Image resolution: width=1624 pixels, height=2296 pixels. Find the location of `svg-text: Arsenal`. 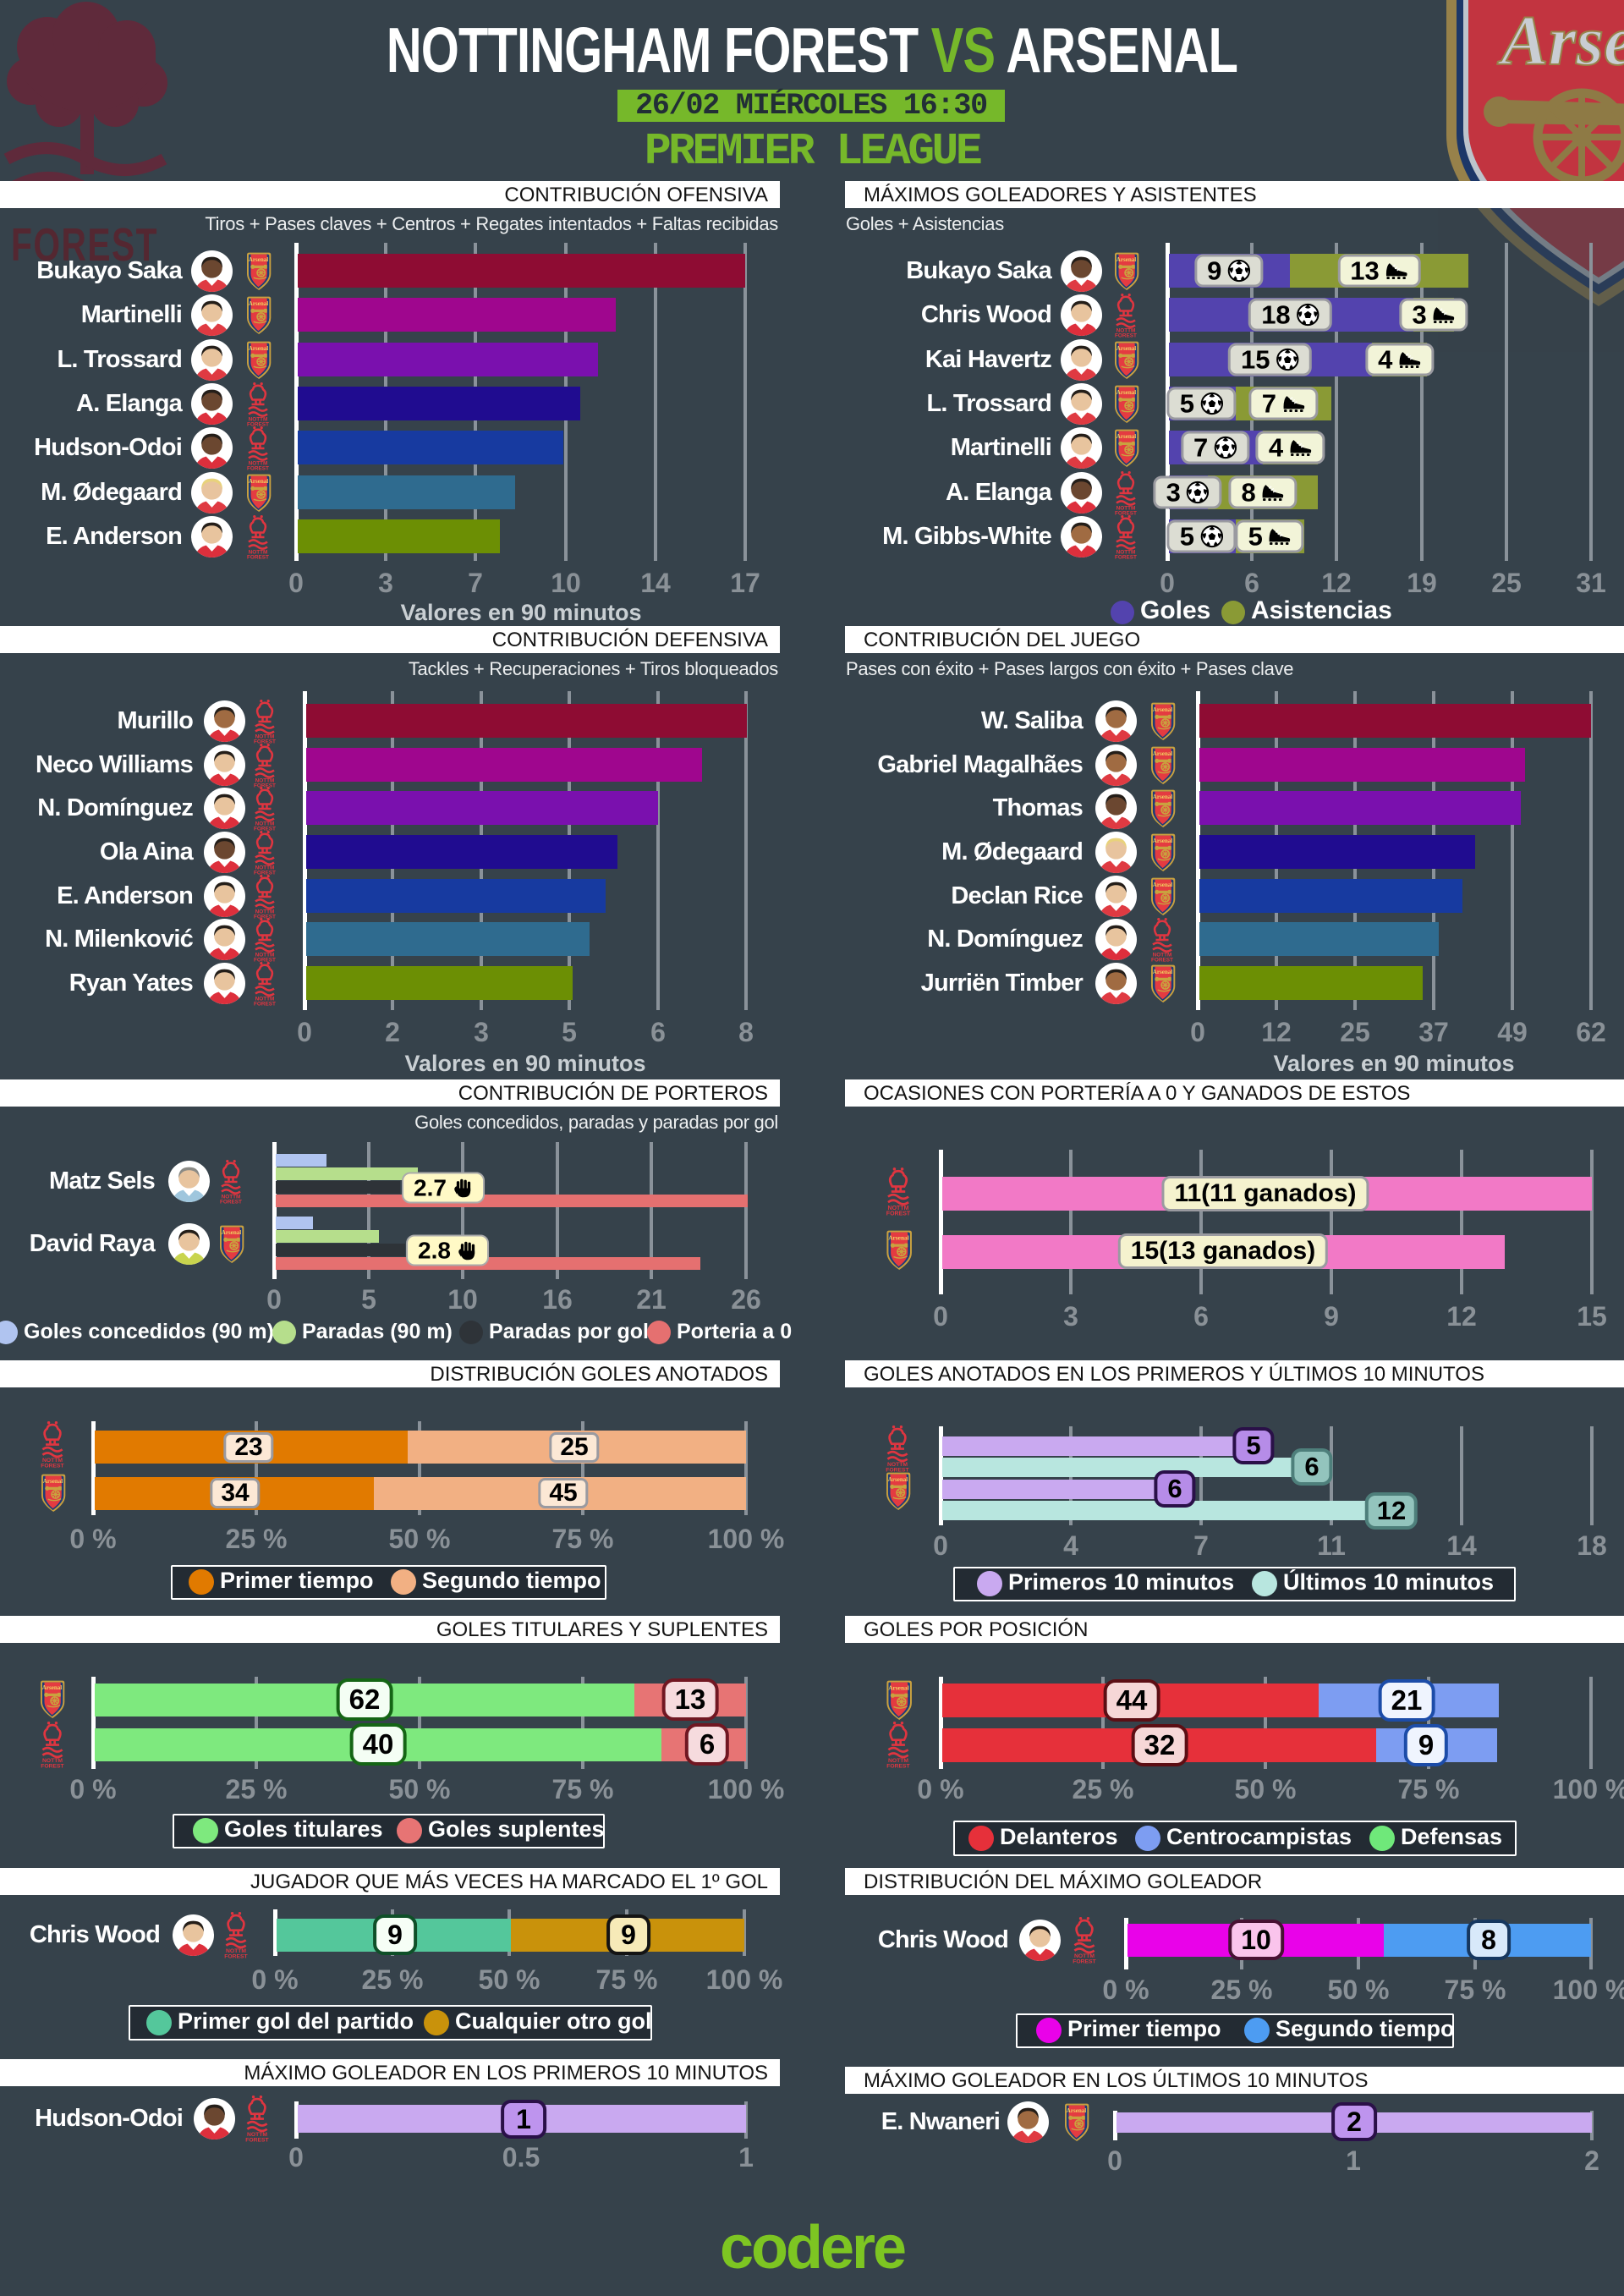

svg-text: Arsenal is located at coordinates (1561, 41).